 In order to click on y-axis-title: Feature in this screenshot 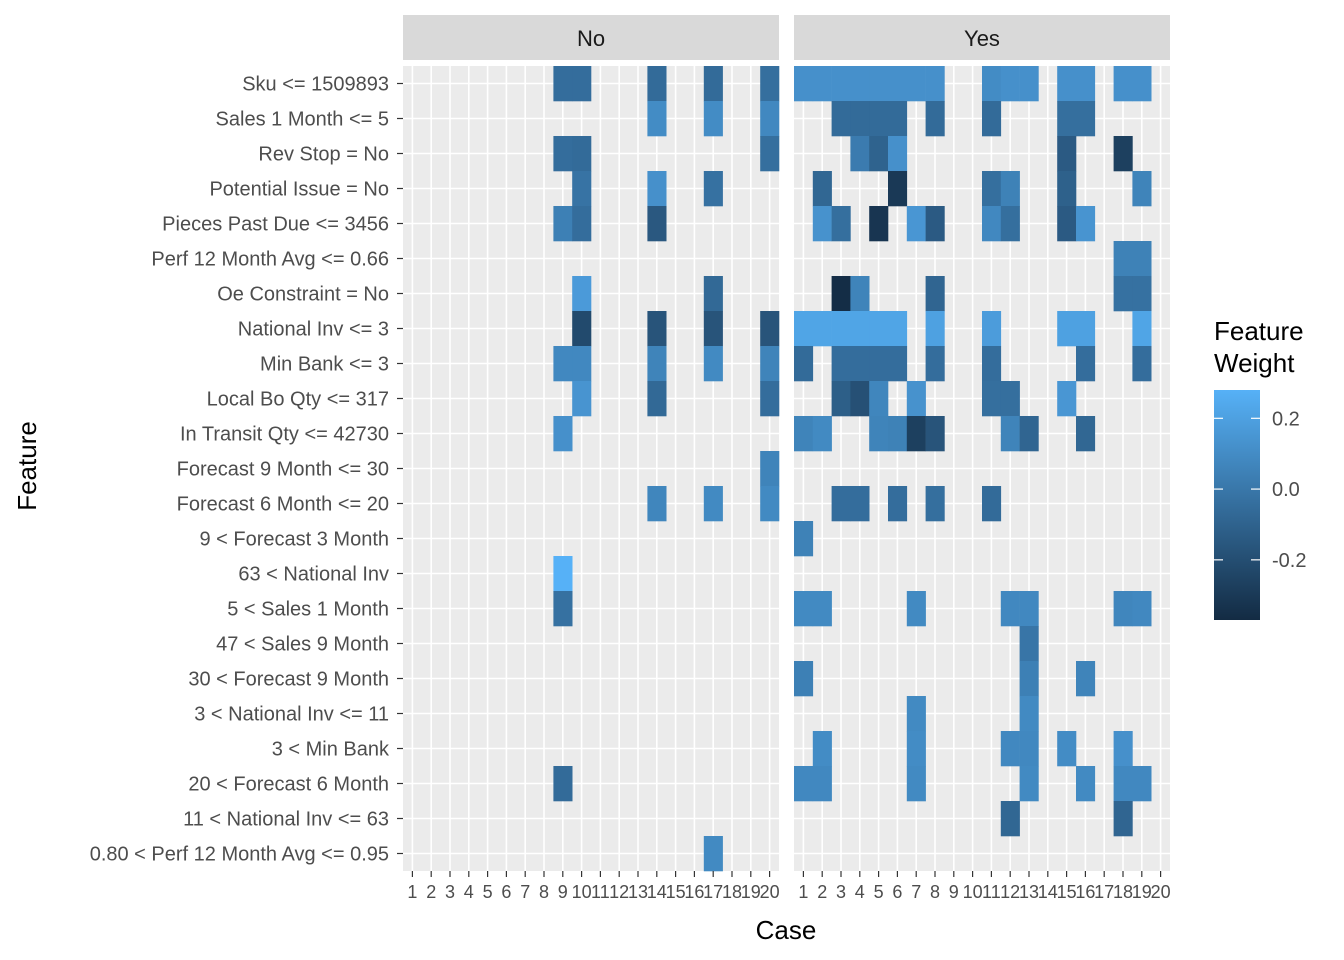, I will do `click(27, 466)`.